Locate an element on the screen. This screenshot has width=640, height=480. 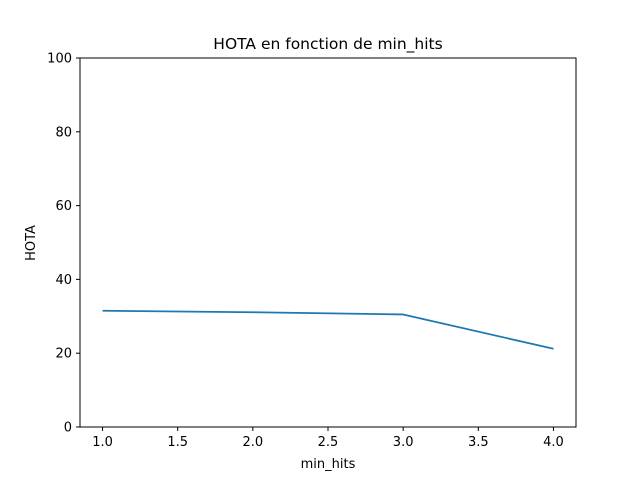
x-axis-ticks: 1.0 1.5 2.0 2.5 3.0 3.5 4.0 is located at coordinates (328, 438).